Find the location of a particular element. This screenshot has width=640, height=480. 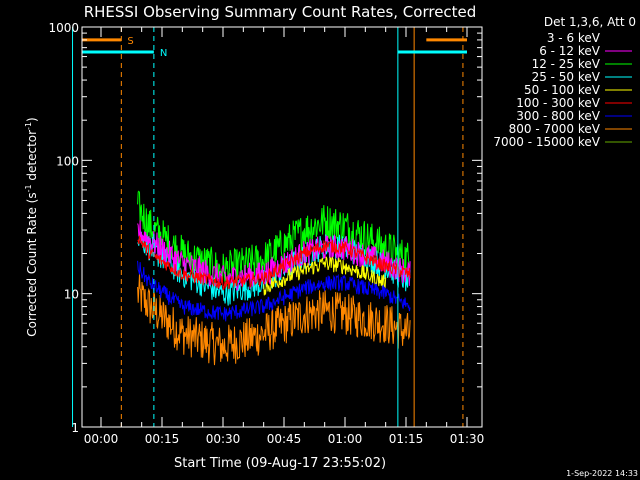

x-tick-label: 00:45 is located at coordinates (284, 439).